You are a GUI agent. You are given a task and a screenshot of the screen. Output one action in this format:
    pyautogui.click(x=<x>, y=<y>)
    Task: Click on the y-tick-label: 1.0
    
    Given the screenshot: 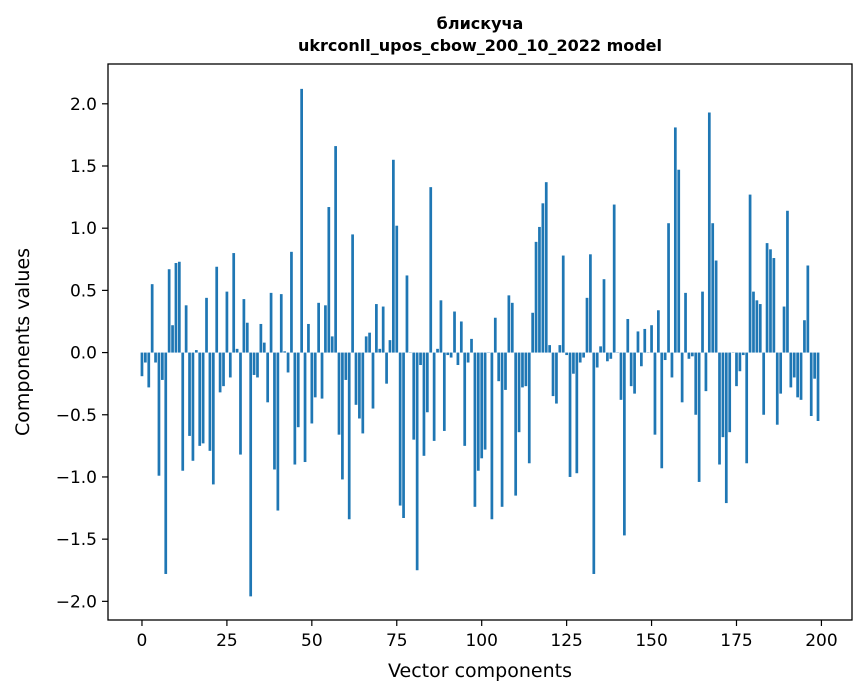 What is the action you would take?
    pyautogui.click(x=83, y=229)
    